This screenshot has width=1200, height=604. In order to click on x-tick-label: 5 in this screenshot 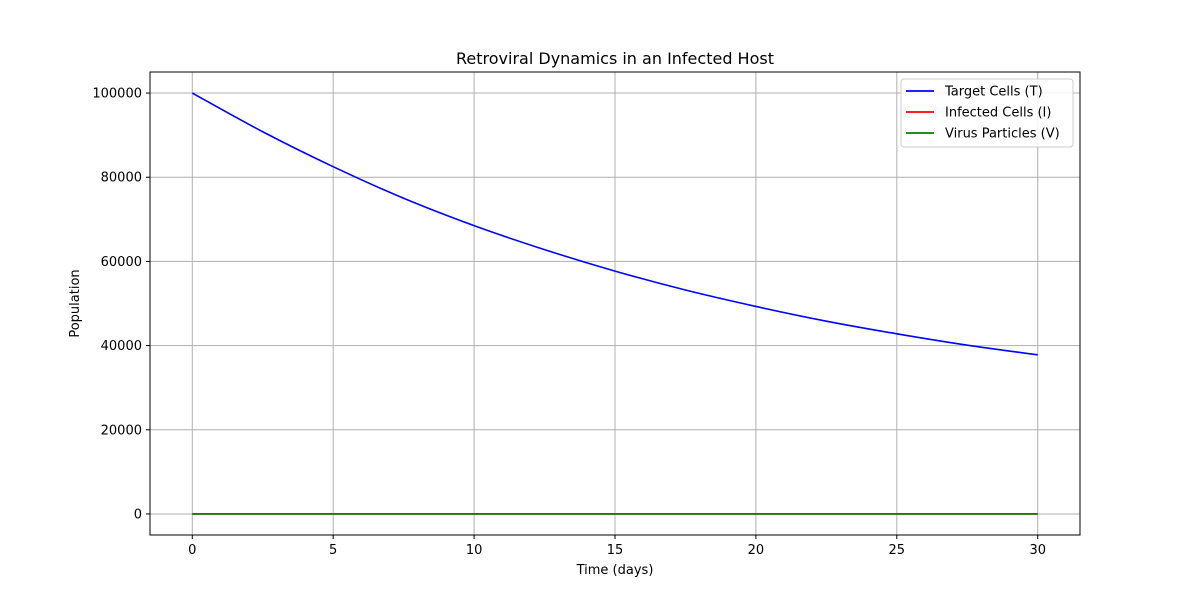, I will do `click(333, 550)`.